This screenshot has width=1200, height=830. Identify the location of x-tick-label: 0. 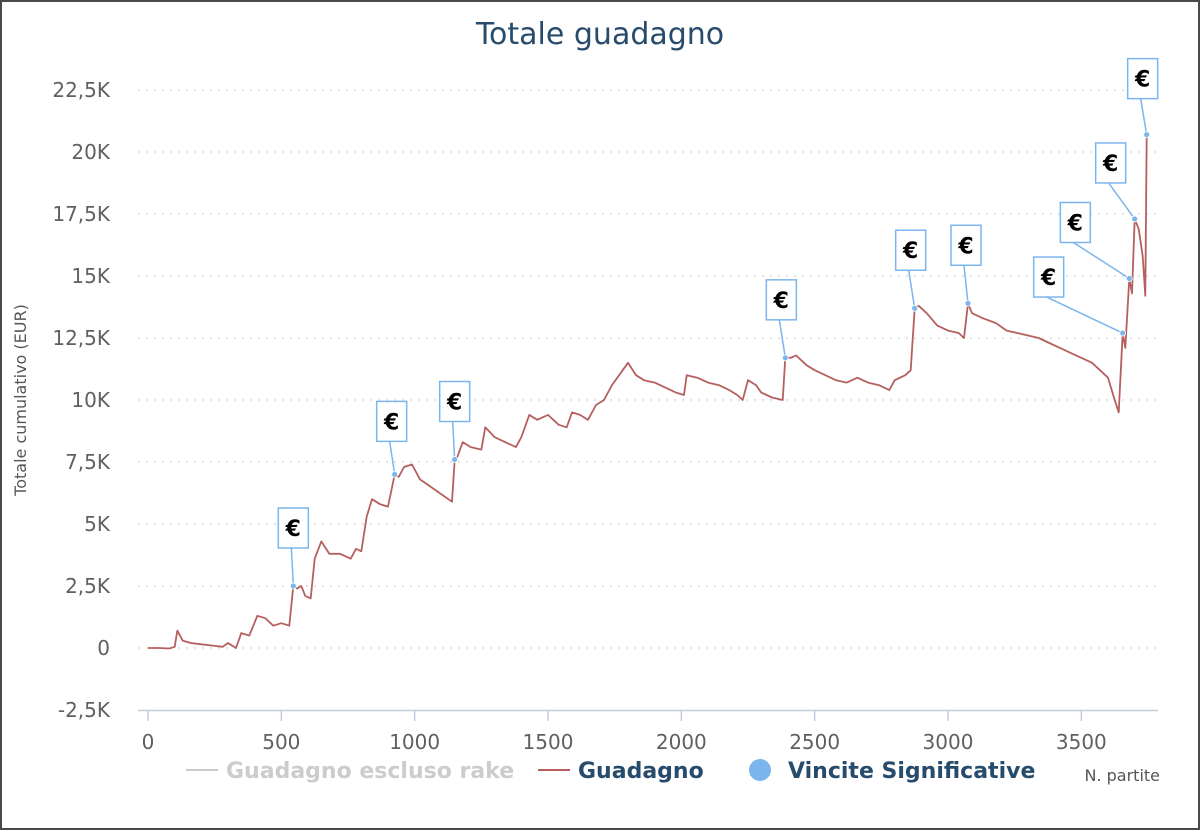
(148, 742).